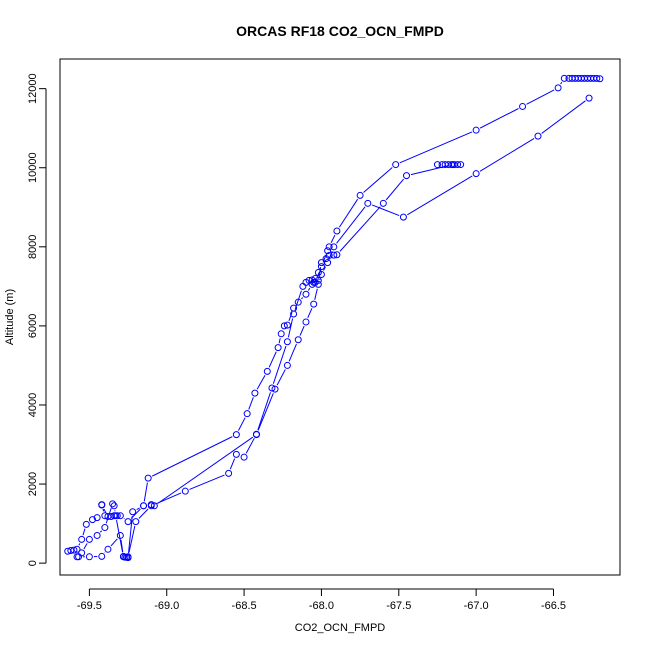 The height and width of the screenshot is (650, 650). I want to click on x-tick-label: -68.0, so click(321, 606).